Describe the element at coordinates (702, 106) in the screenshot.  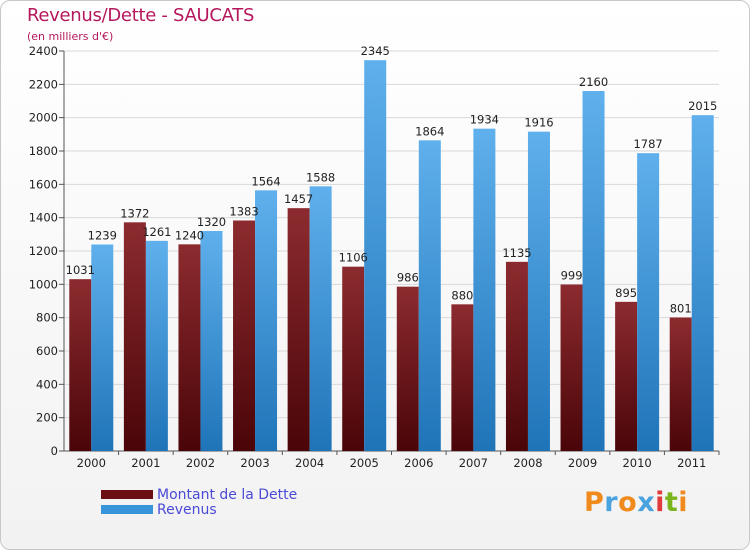
I see `data-label-revenus: 2015` at that location.